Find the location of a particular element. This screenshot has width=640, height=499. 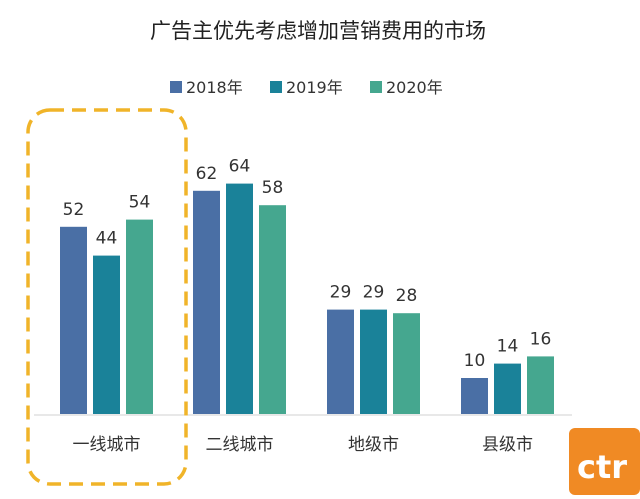

legend-swatch-2019年 is located at coordinates (276, 87).